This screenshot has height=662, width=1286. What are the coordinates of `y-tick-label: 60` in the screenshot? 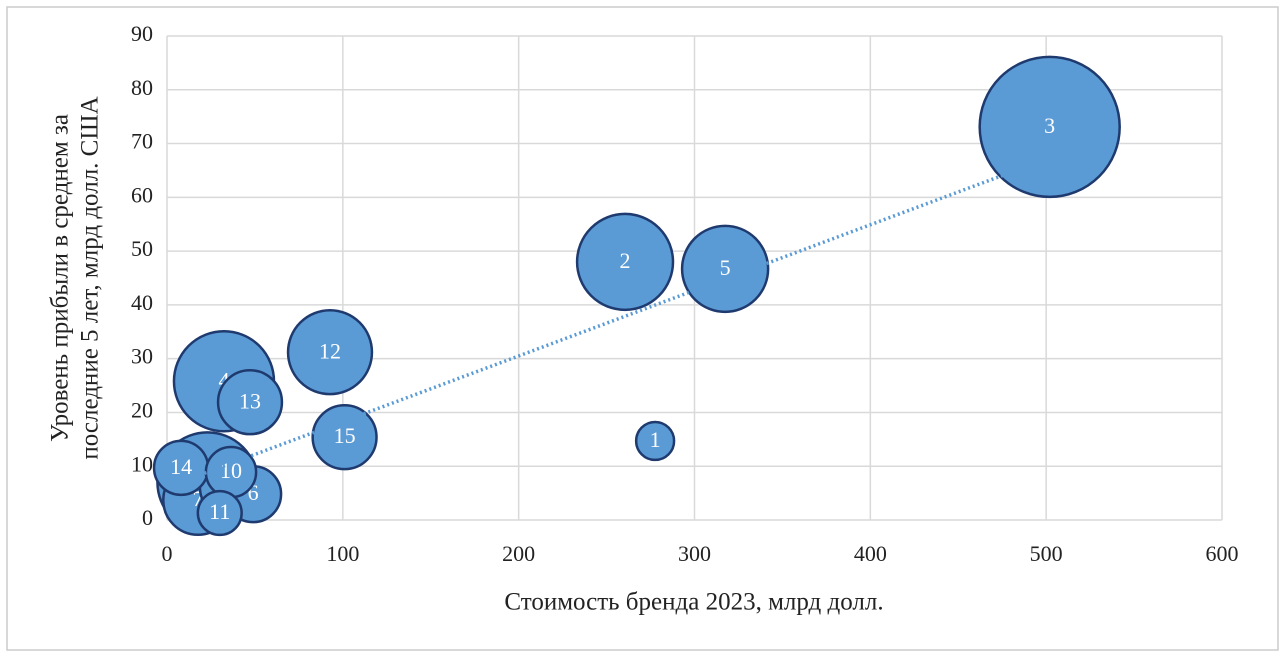 It's located at (142, 194).